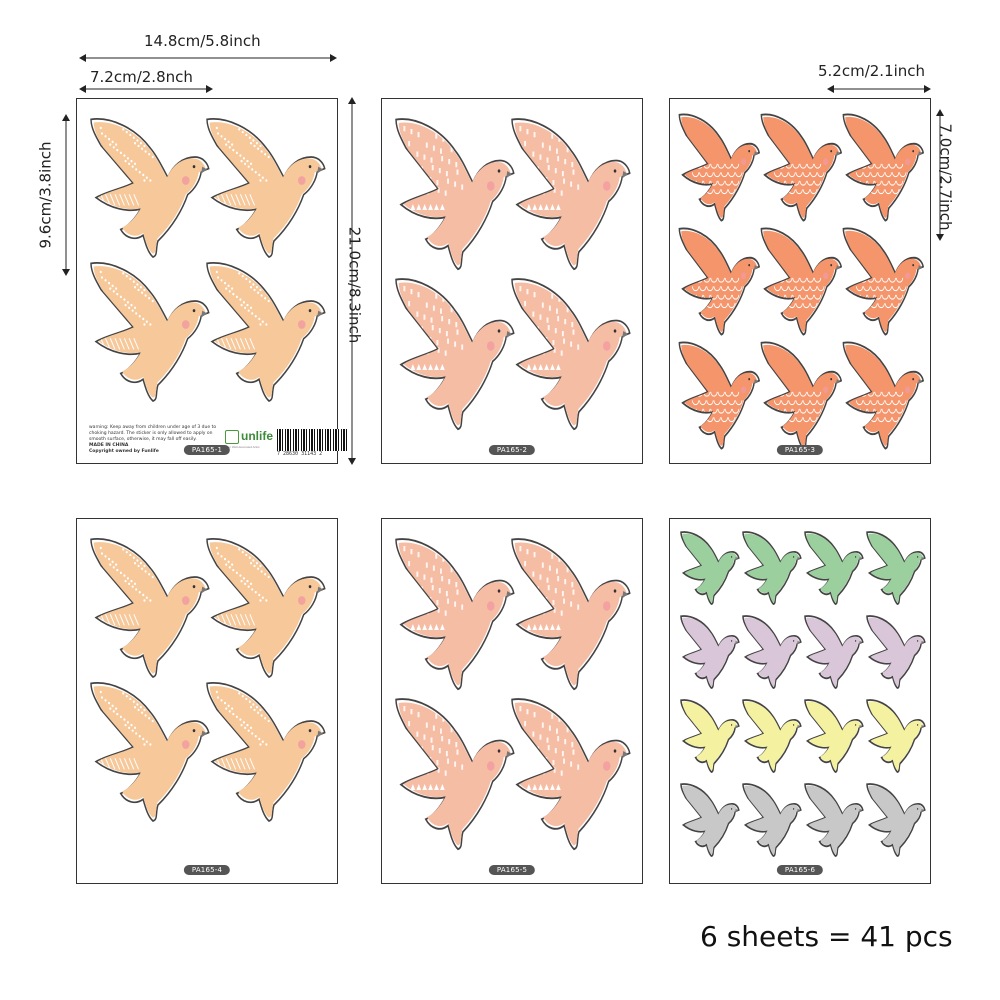 This screenshot has width=1000, height=1000. What do you see at coordinates (826, 936) in the screenshot?
I see `piece-count-summary: 6 sheets = 41 pcs` at bounding box center [826, 936].